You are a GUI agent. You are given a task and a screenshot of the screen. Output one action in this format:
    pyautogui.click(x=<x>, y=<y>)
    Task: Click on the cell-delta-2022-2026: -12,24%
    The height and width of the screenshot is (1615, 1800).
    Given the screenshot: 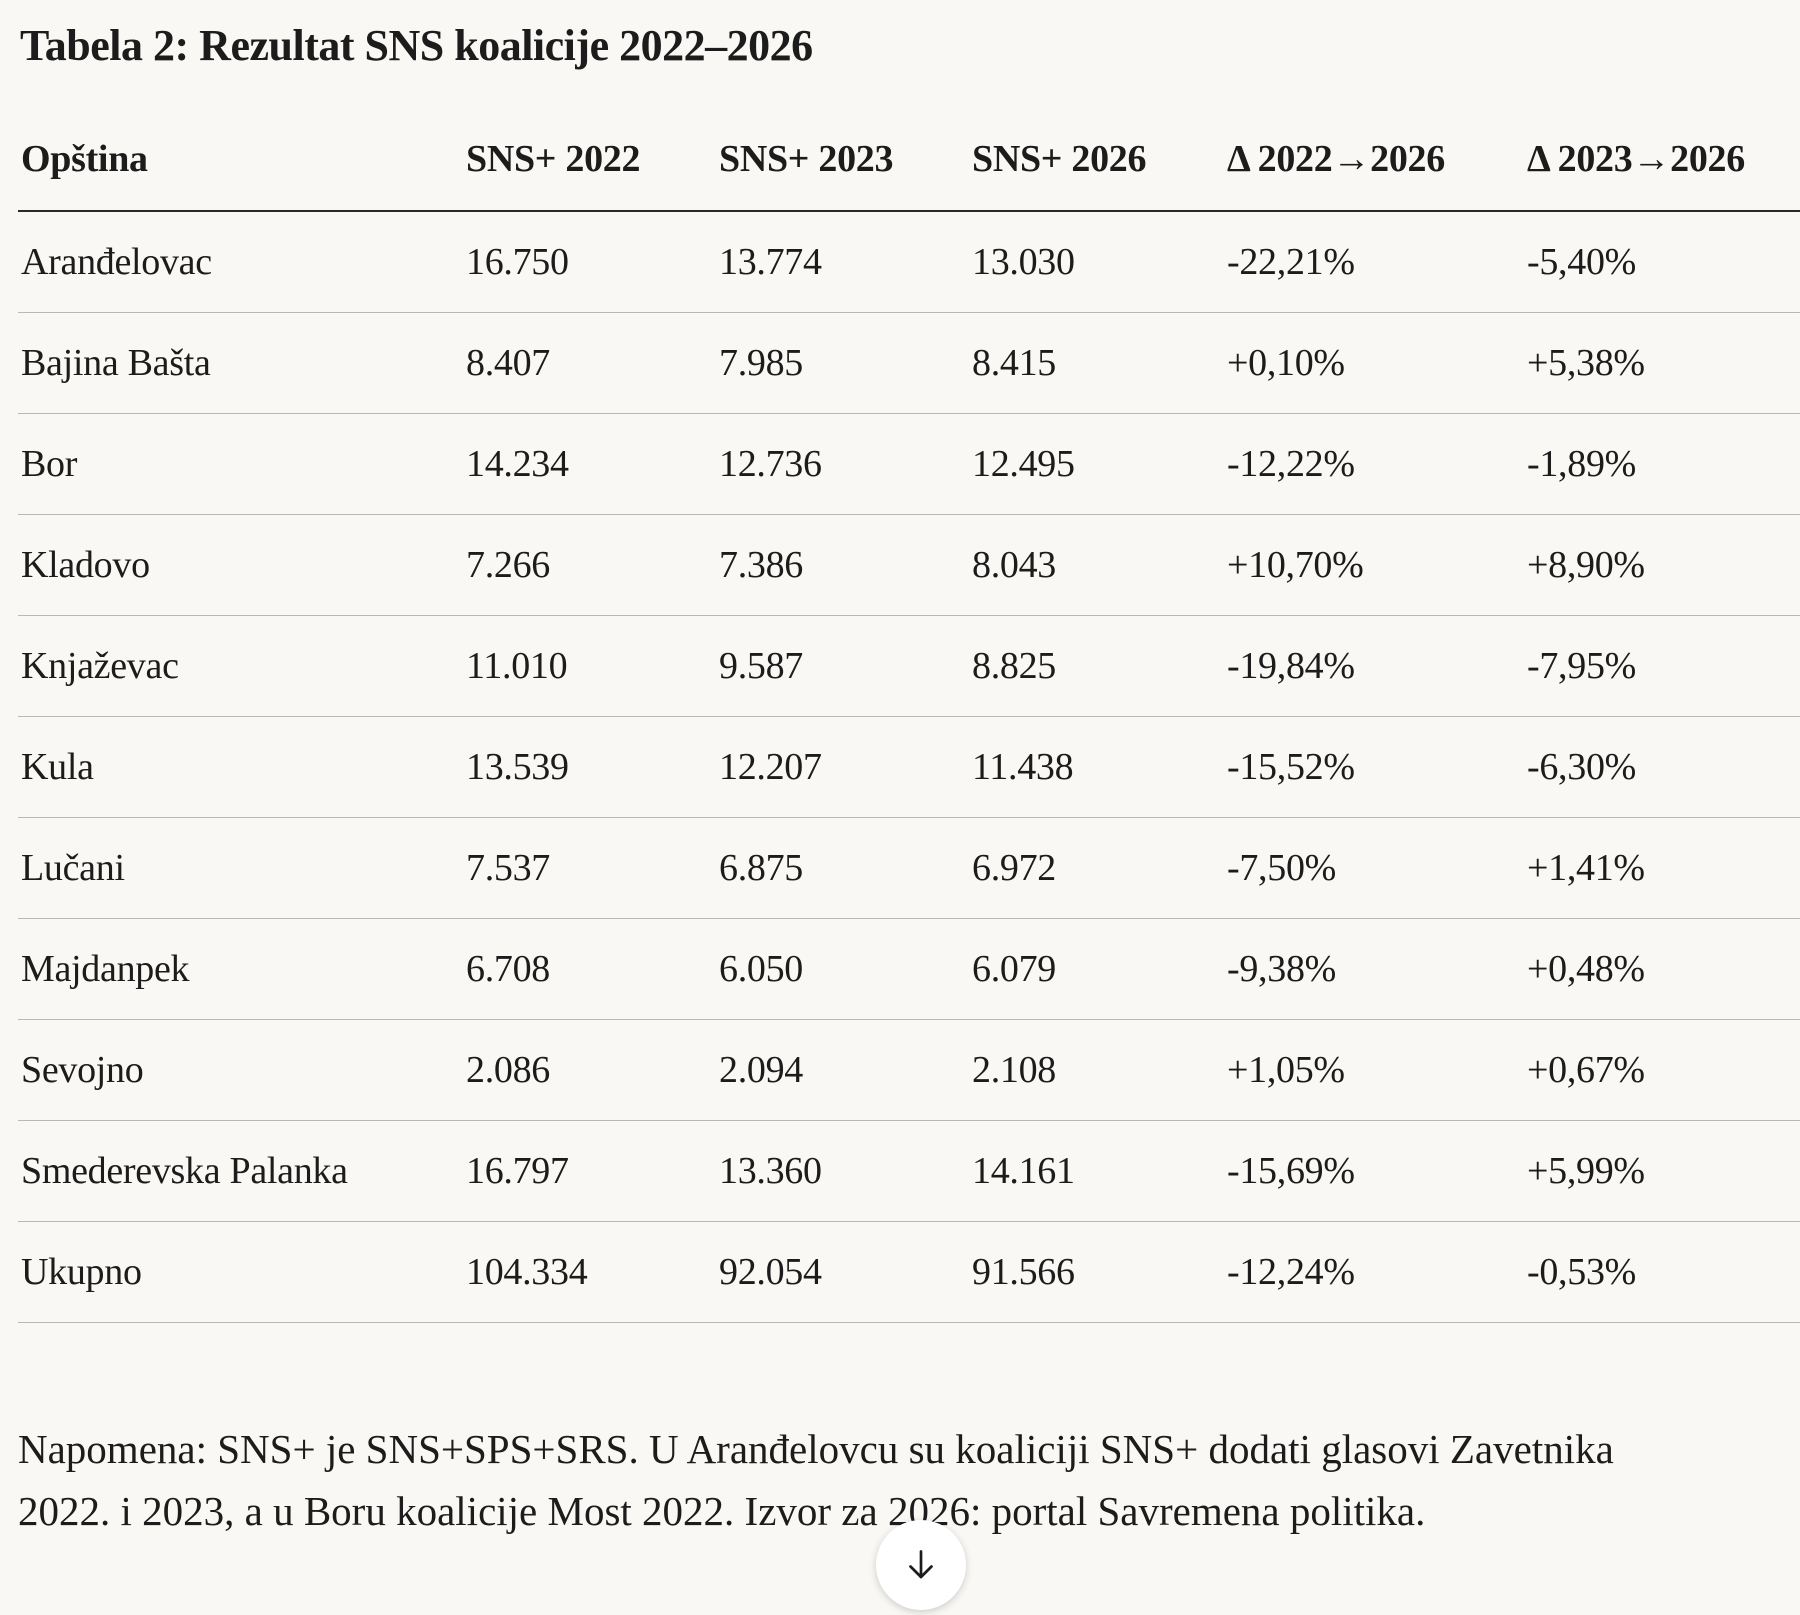 What is the action you would take?
    pyautogui.click(x=1374, y=1272)
    